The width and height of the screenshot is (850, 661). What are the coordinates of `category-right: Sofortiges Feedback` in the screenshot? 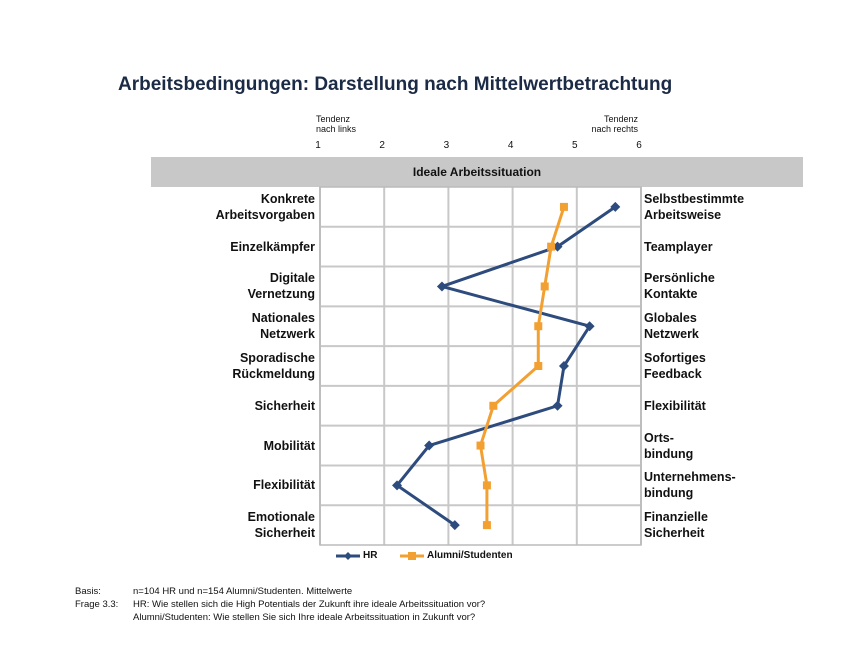 It's located at (675, 366).